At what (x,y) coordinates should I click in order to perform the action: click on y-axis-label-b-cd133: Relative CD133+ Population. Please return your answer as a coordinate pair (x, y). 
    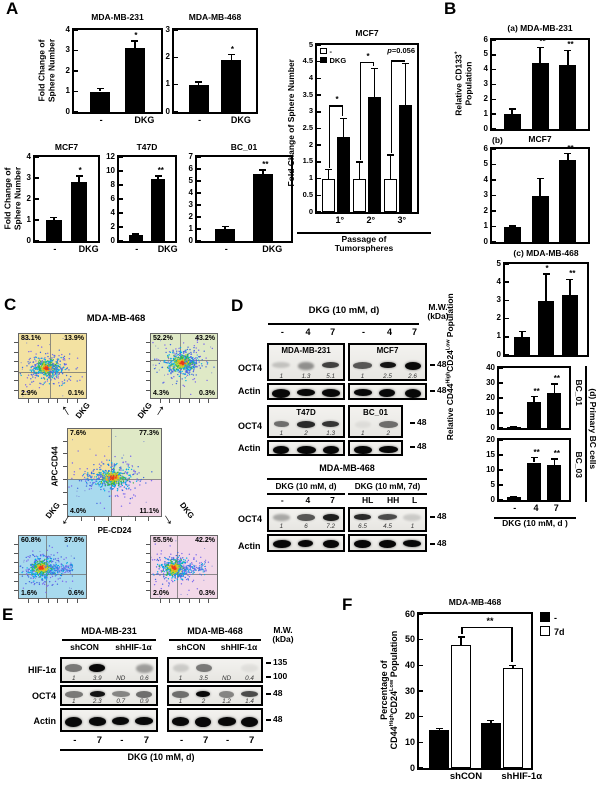
    Looking at the image, I should click on (463, 83).